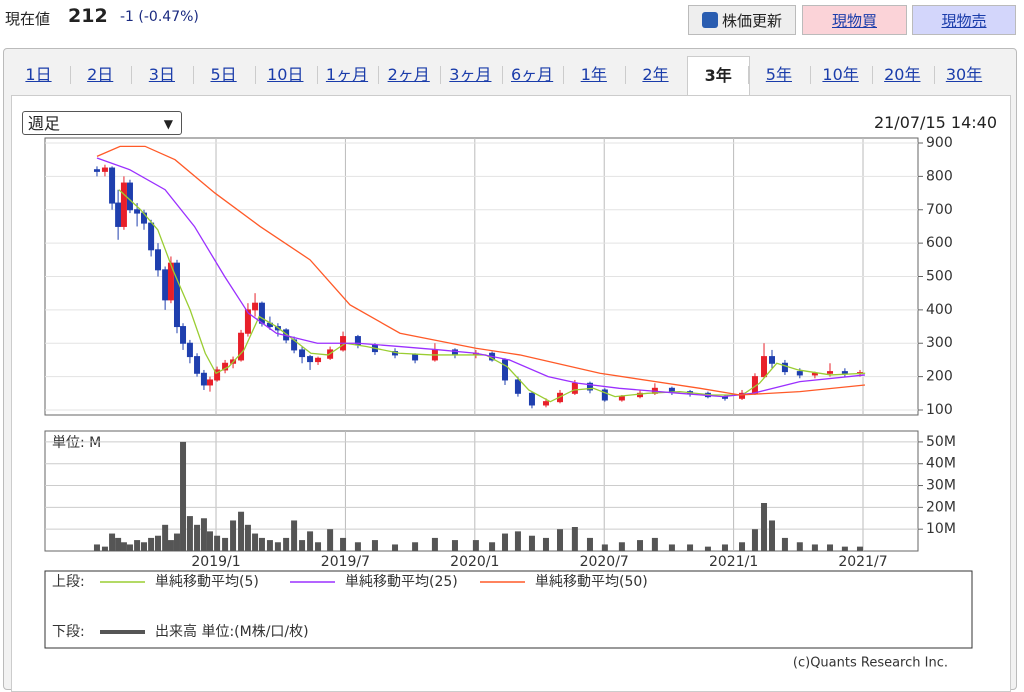 Image resolution: width=1024 pixels, height=692 pixels. I want to click on period-tab: 3年, so click(718, 75).